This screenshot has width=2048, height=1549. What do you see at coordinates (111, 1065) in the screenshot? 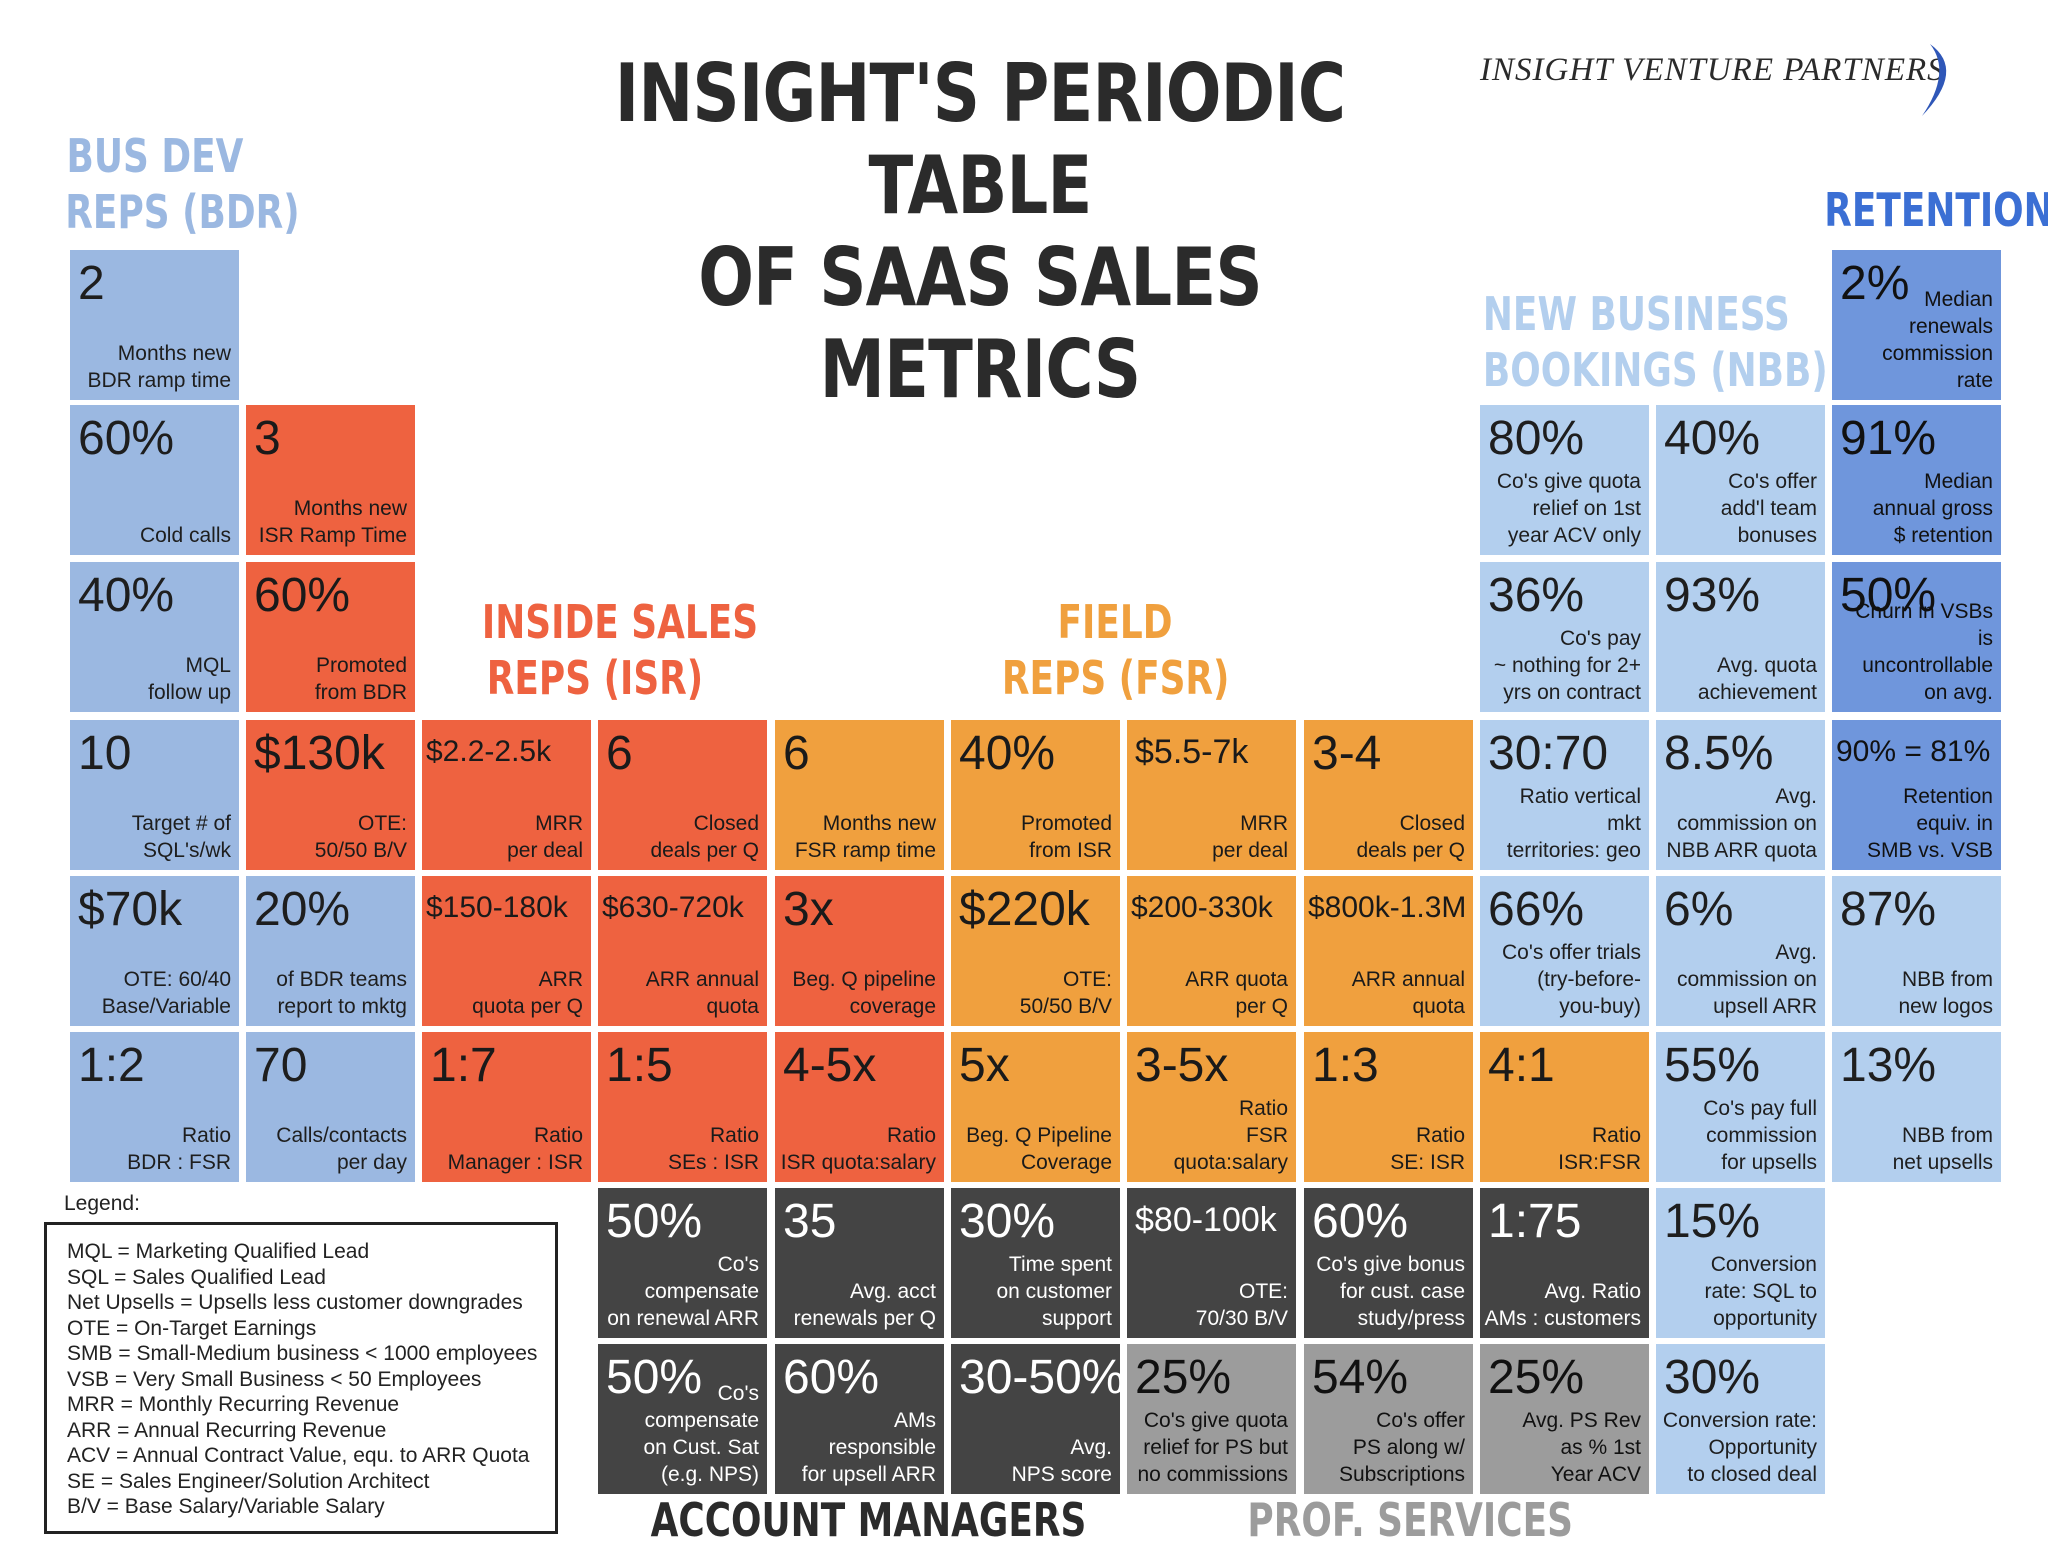
I see `metric-value: 1:2` at bounding box center [111, 1065].